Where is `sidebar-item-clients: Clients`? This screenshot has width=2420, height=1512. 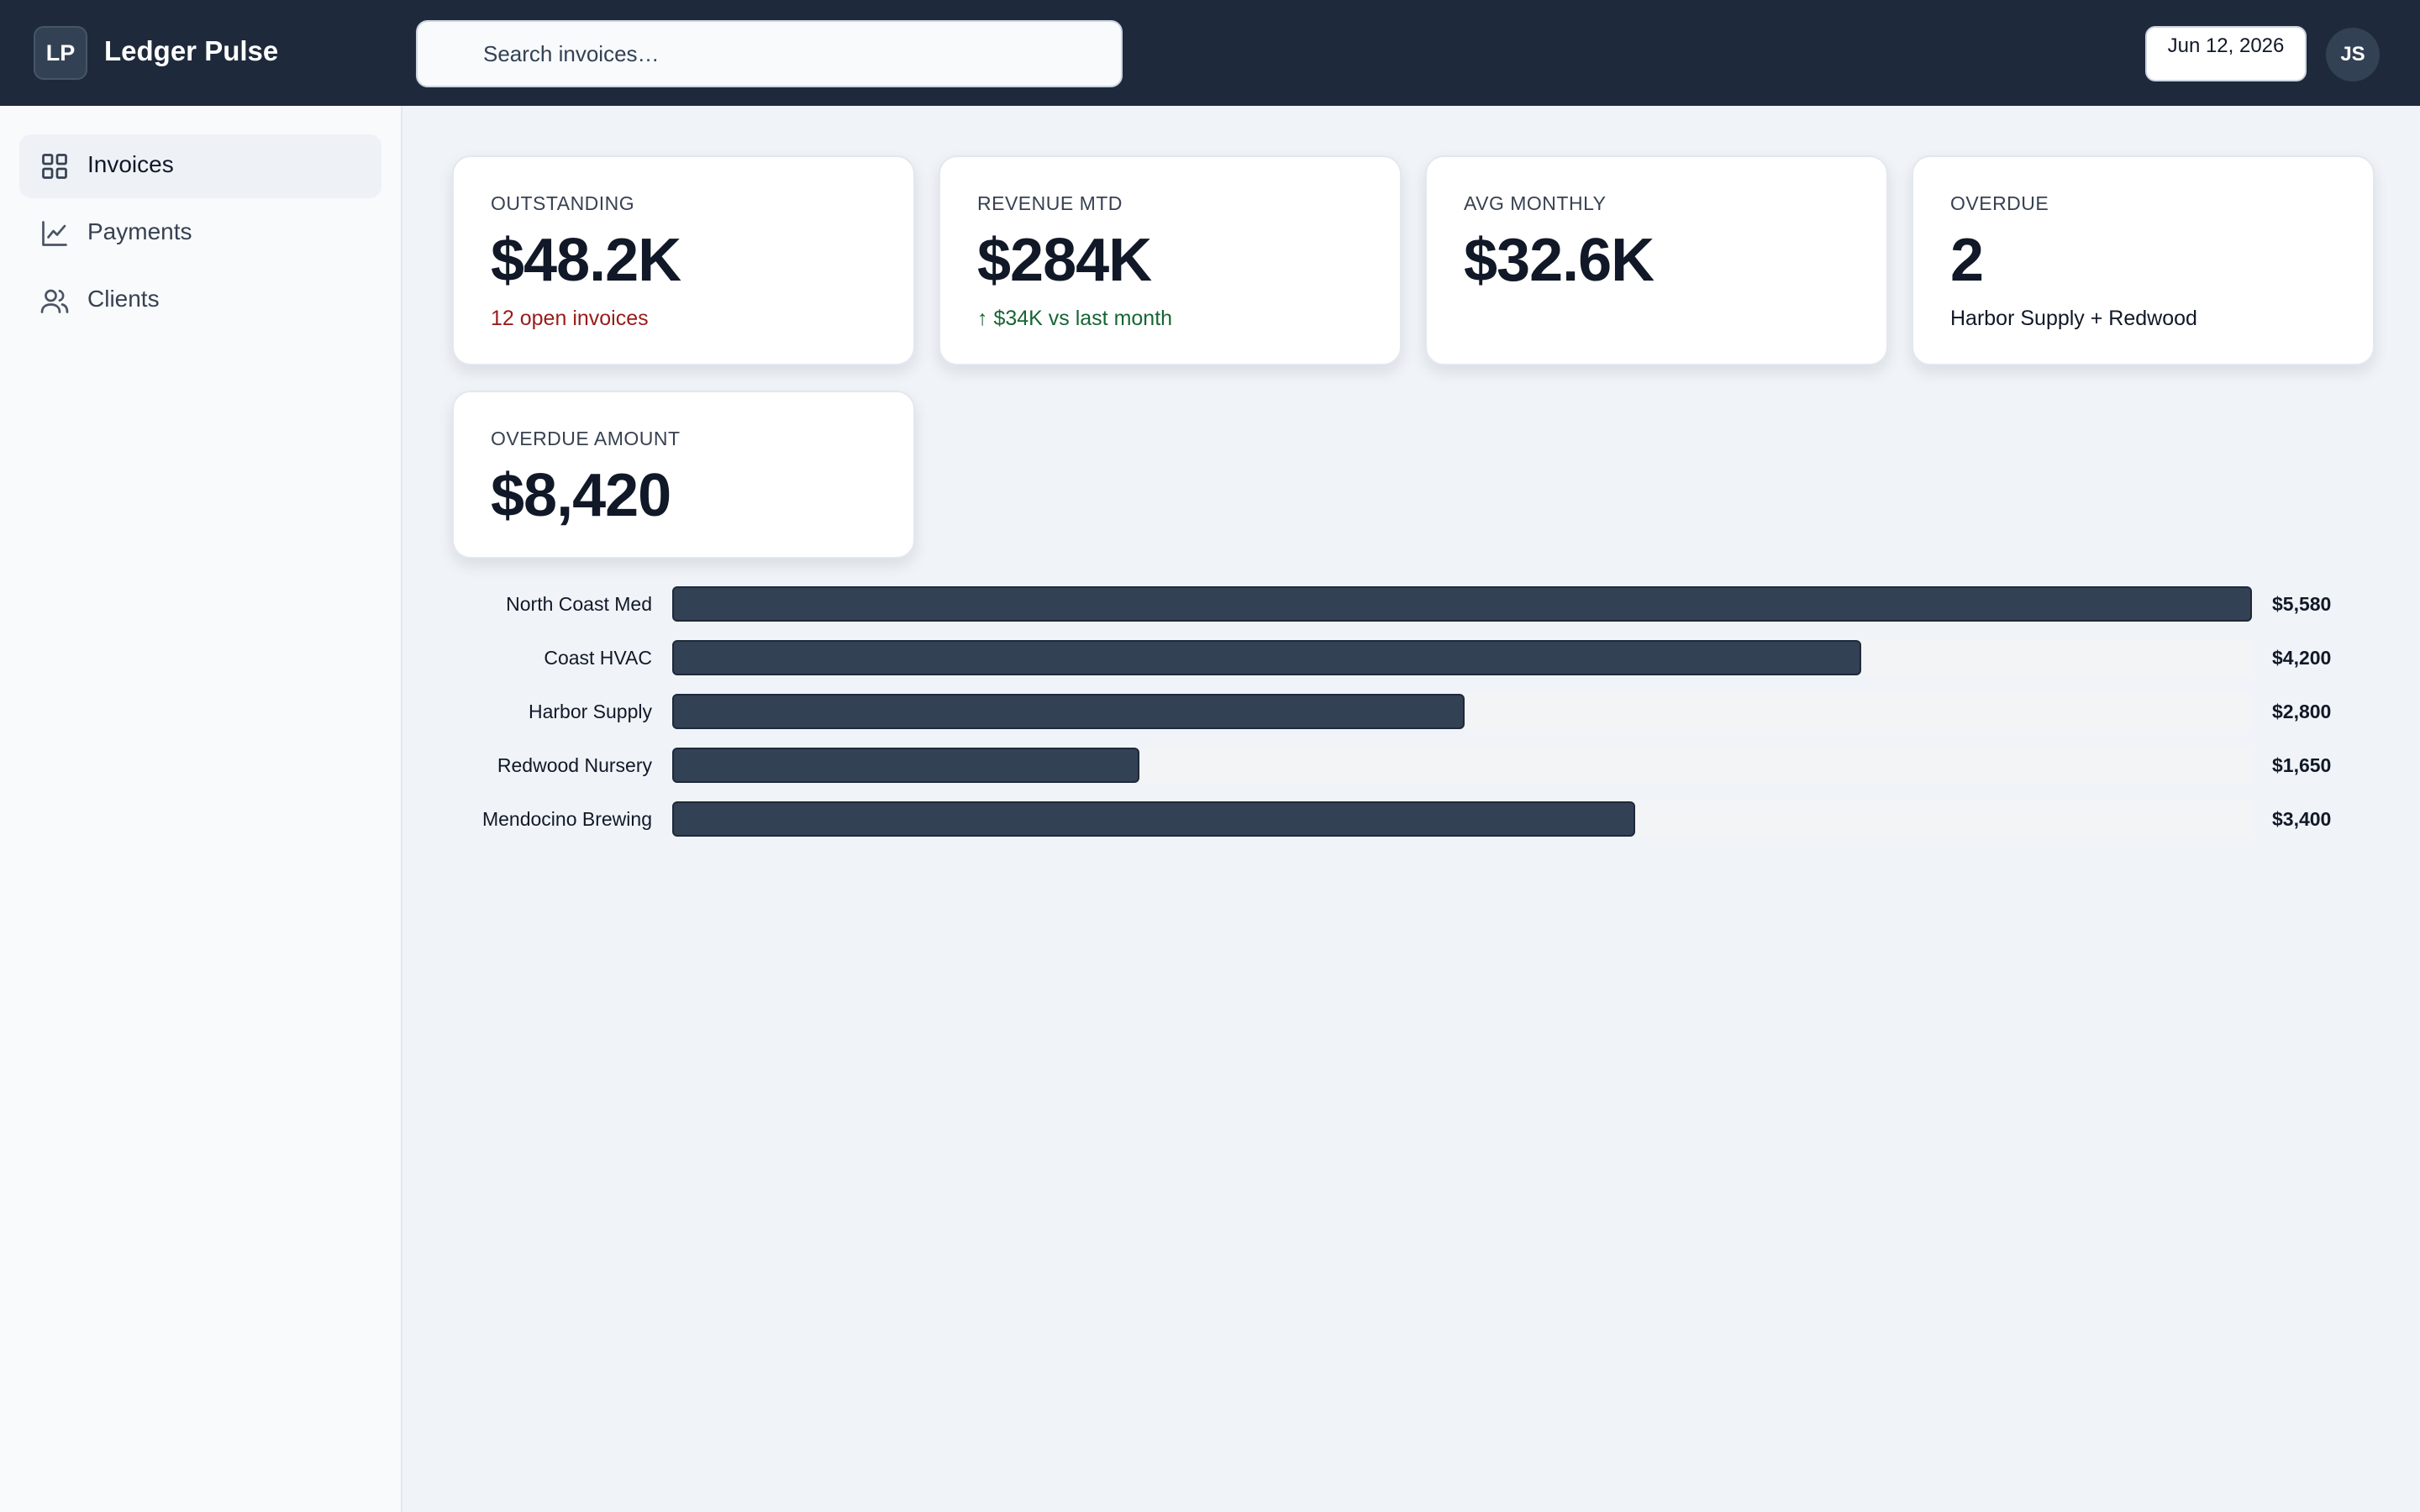
sidebar-item-clients: Clients is located at coordinates (200, 301).